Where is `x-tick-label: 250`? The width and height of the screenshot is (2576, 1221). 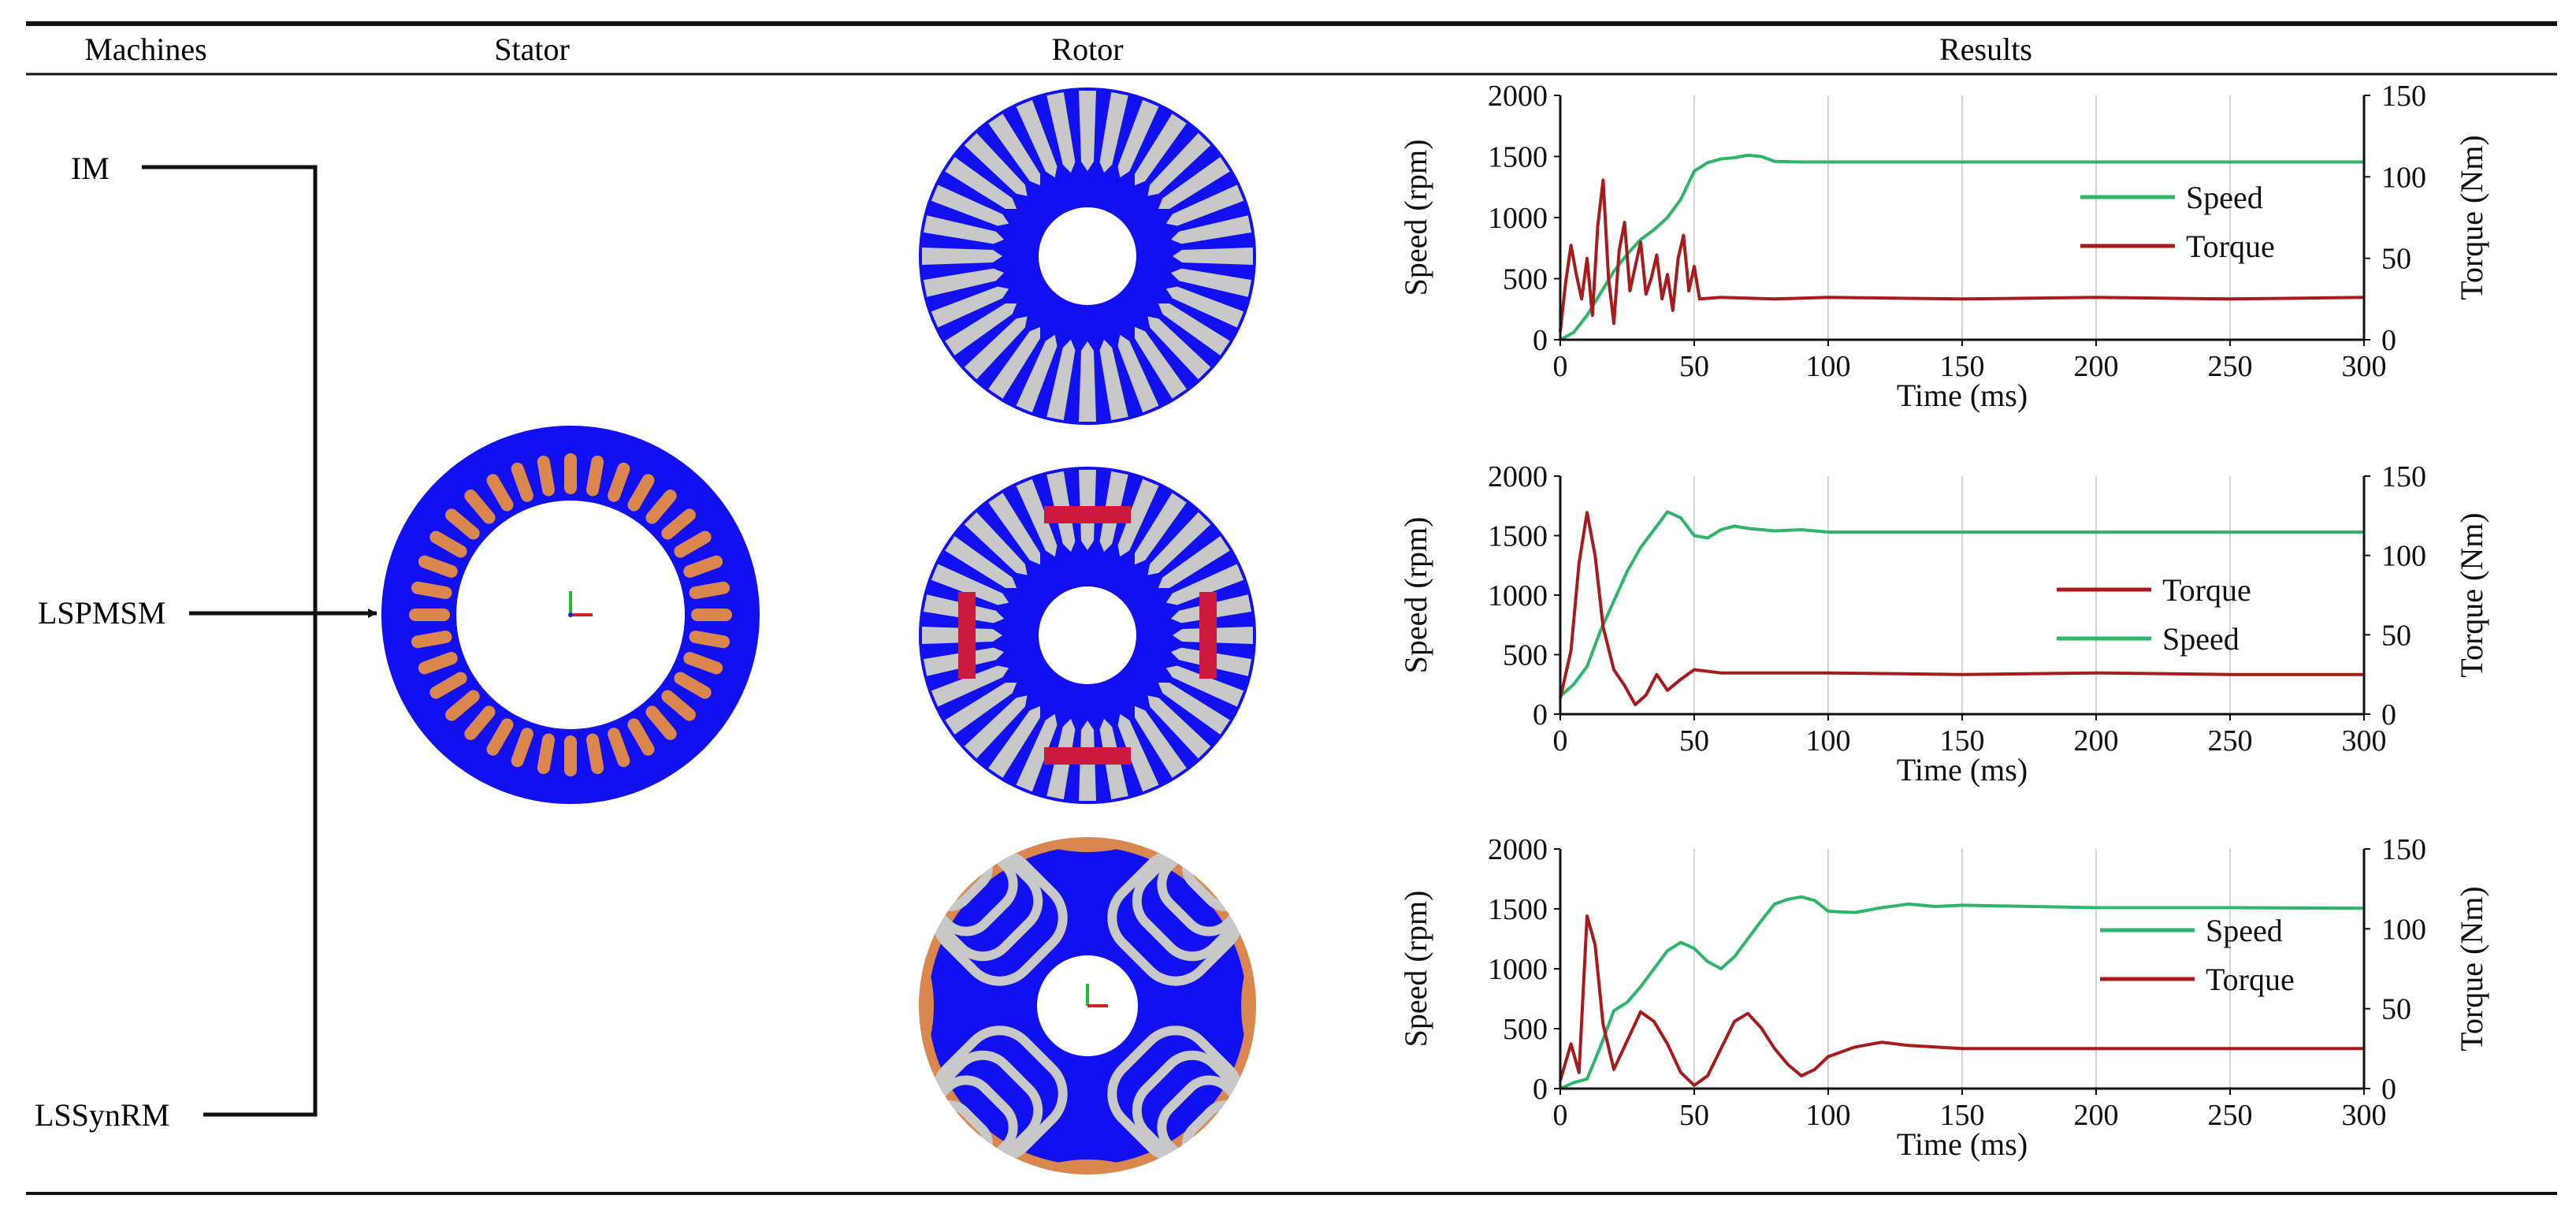 x-tick-label: 250 is located at coordinates (2230, 366).